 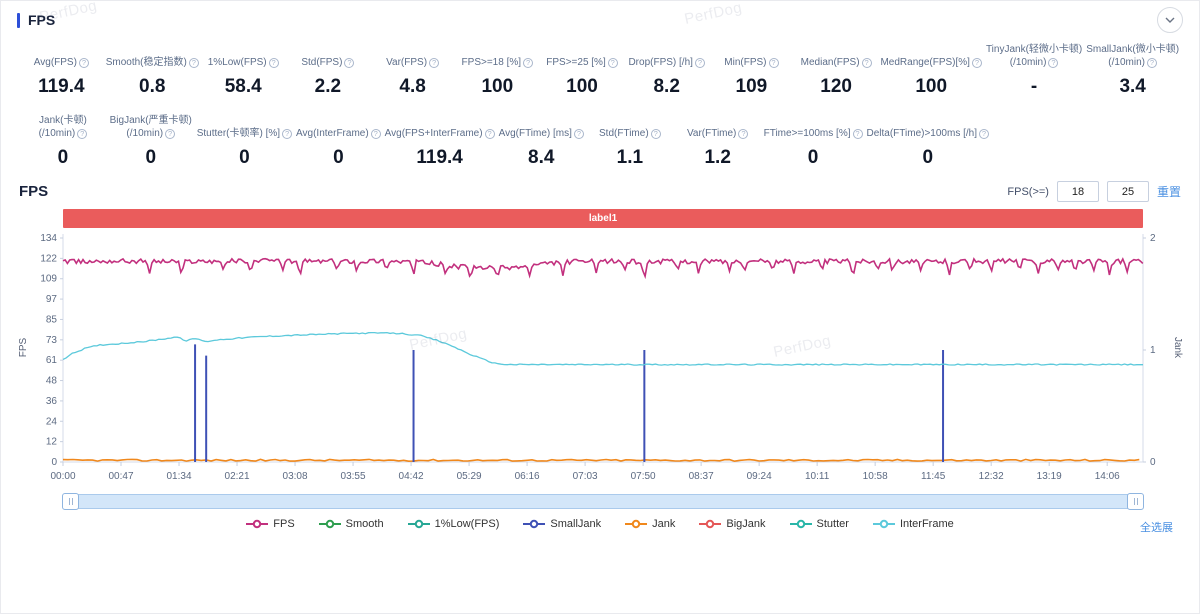 I want to click on legend-item-smooth: Smooth, so click(x=351, y=524).